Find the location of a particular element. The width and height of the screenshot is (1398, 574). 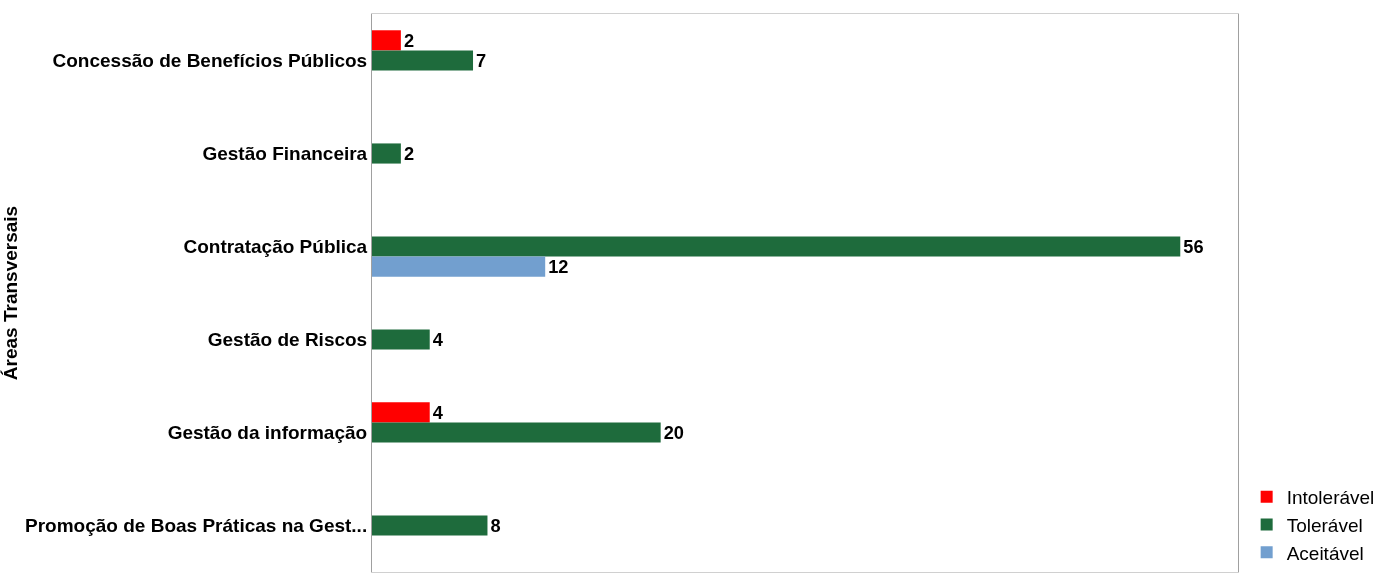

y-axis-title: Áreas Transversais is located at coordinates (10, 293).